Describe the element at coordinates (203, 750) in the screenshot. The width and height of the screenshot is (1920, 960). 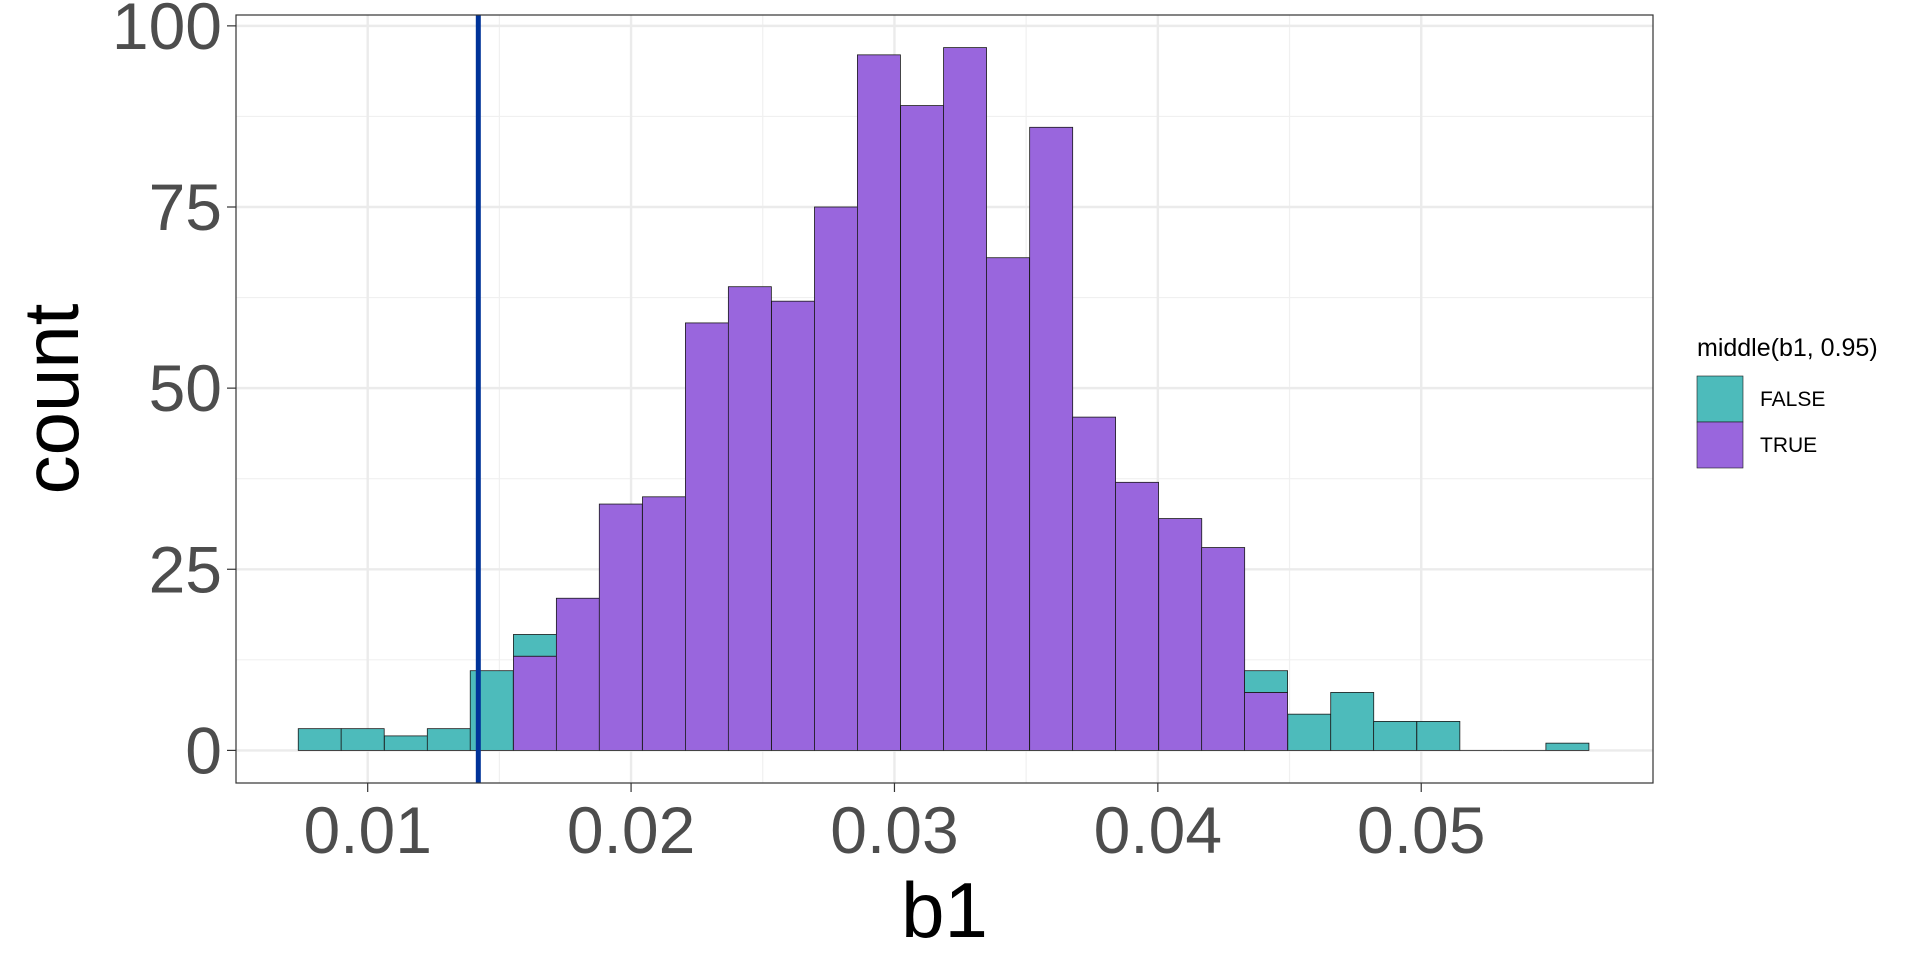
I see `y-tick-label: 0` at that location.